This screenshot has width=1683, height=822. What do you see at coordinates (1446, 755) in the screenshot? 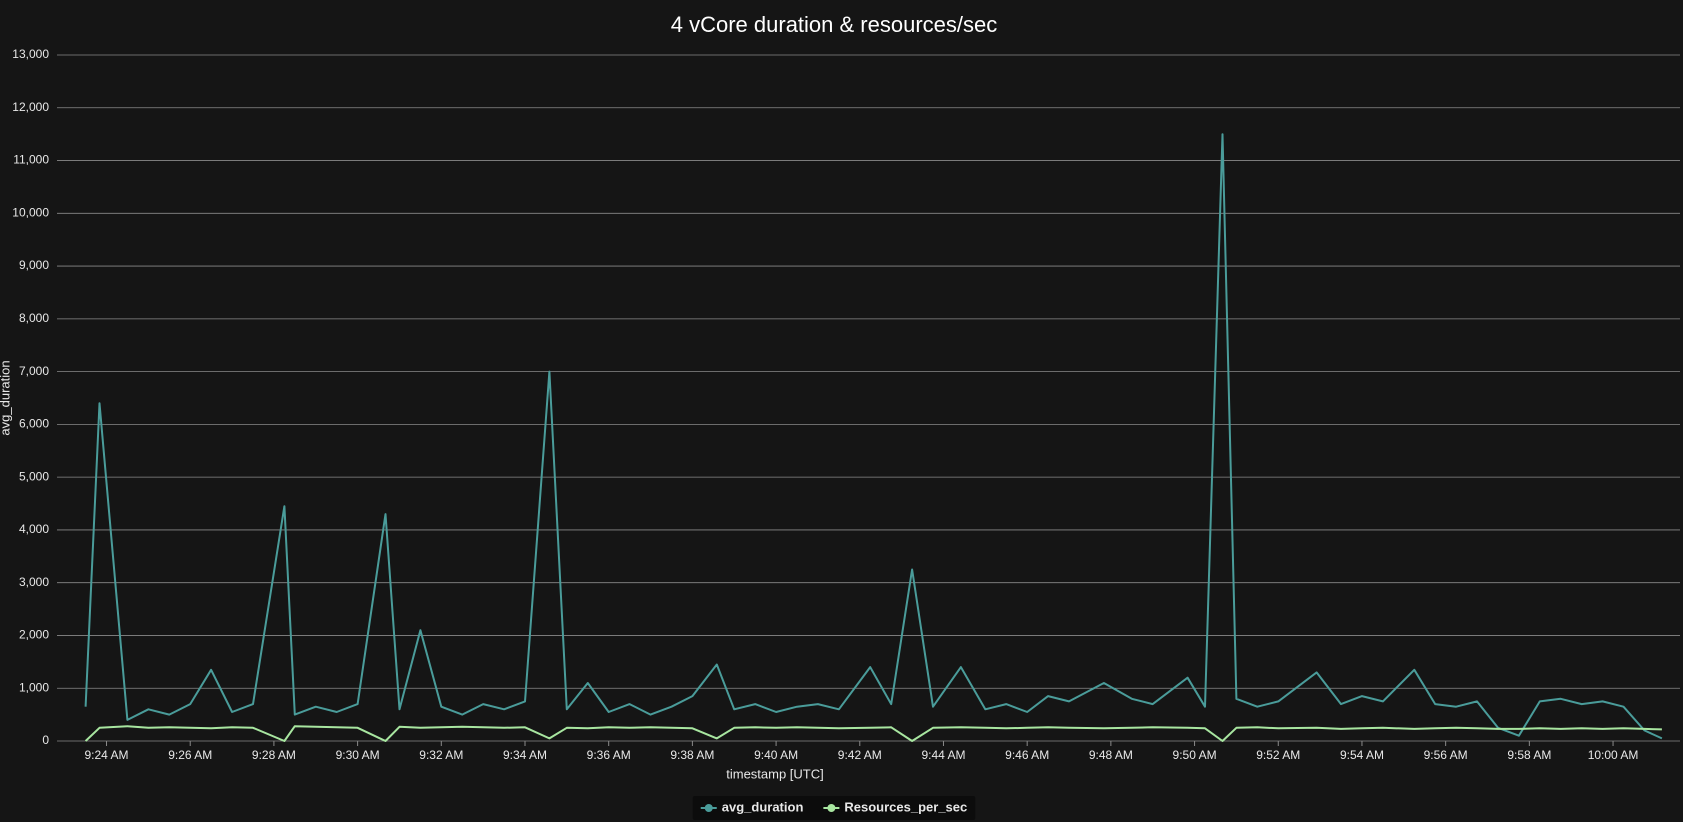
I see `x-tick-label: 9:56 AM` at bounding box center [1446, 755].